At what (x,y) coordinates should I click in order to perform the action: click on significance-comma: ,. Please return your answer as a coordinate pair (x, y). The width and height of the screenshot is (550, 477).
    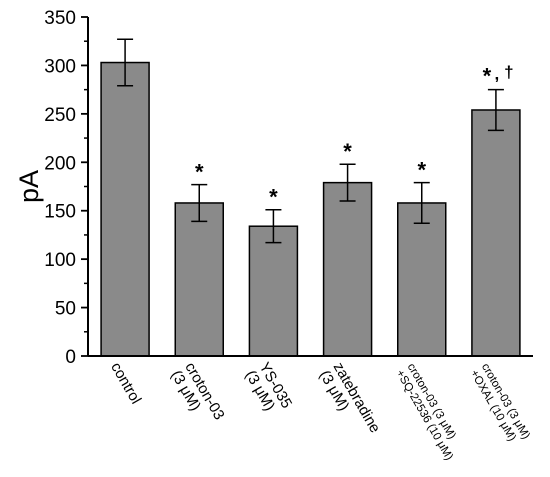
    Looking at the image, I should click on (497, 74).